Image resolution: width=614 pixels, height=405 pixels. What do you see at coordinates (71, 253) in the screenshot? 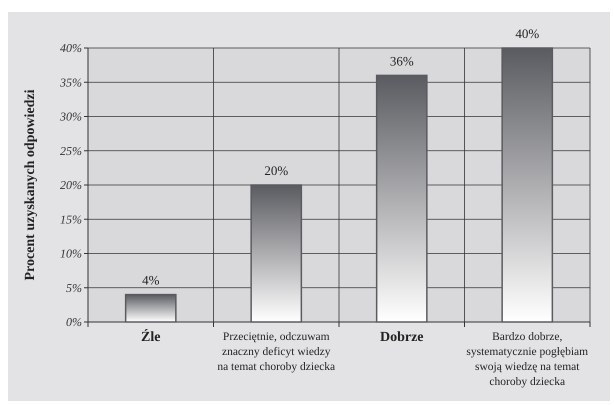
I see `y-tick-label: 10%` at bounding box center [71, 253].